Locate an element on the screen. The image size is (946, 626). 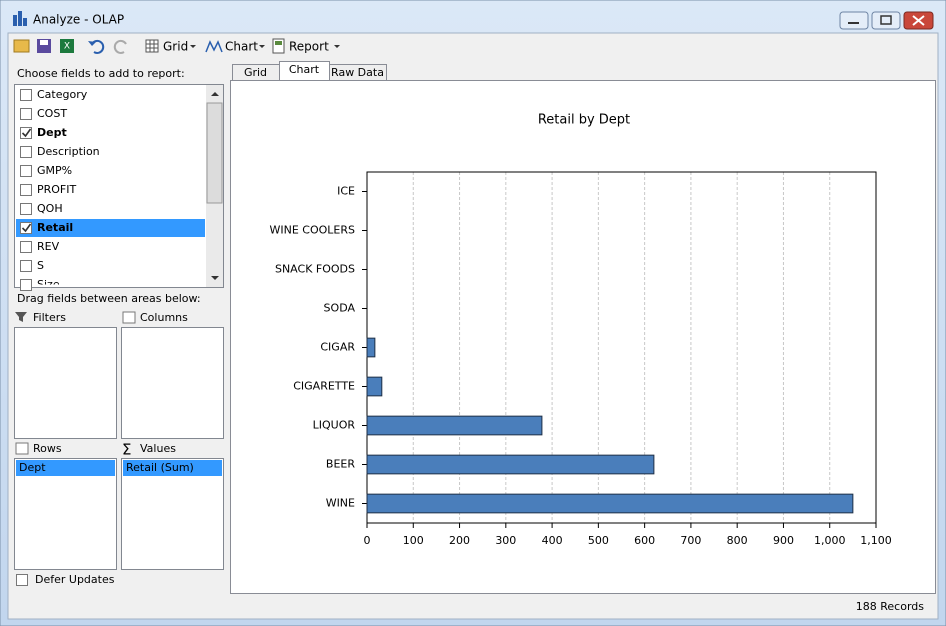
toolbar-chart: Chart is located at coordinates (241, 47).